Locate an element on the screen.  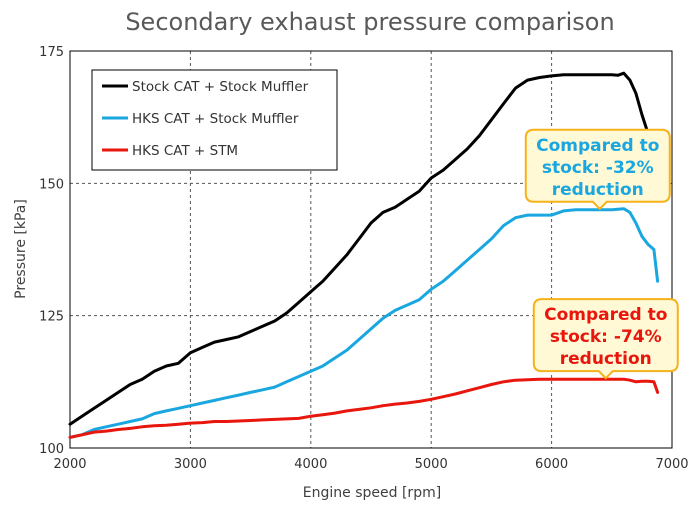
legend-box is located at coordinates (214, 120).